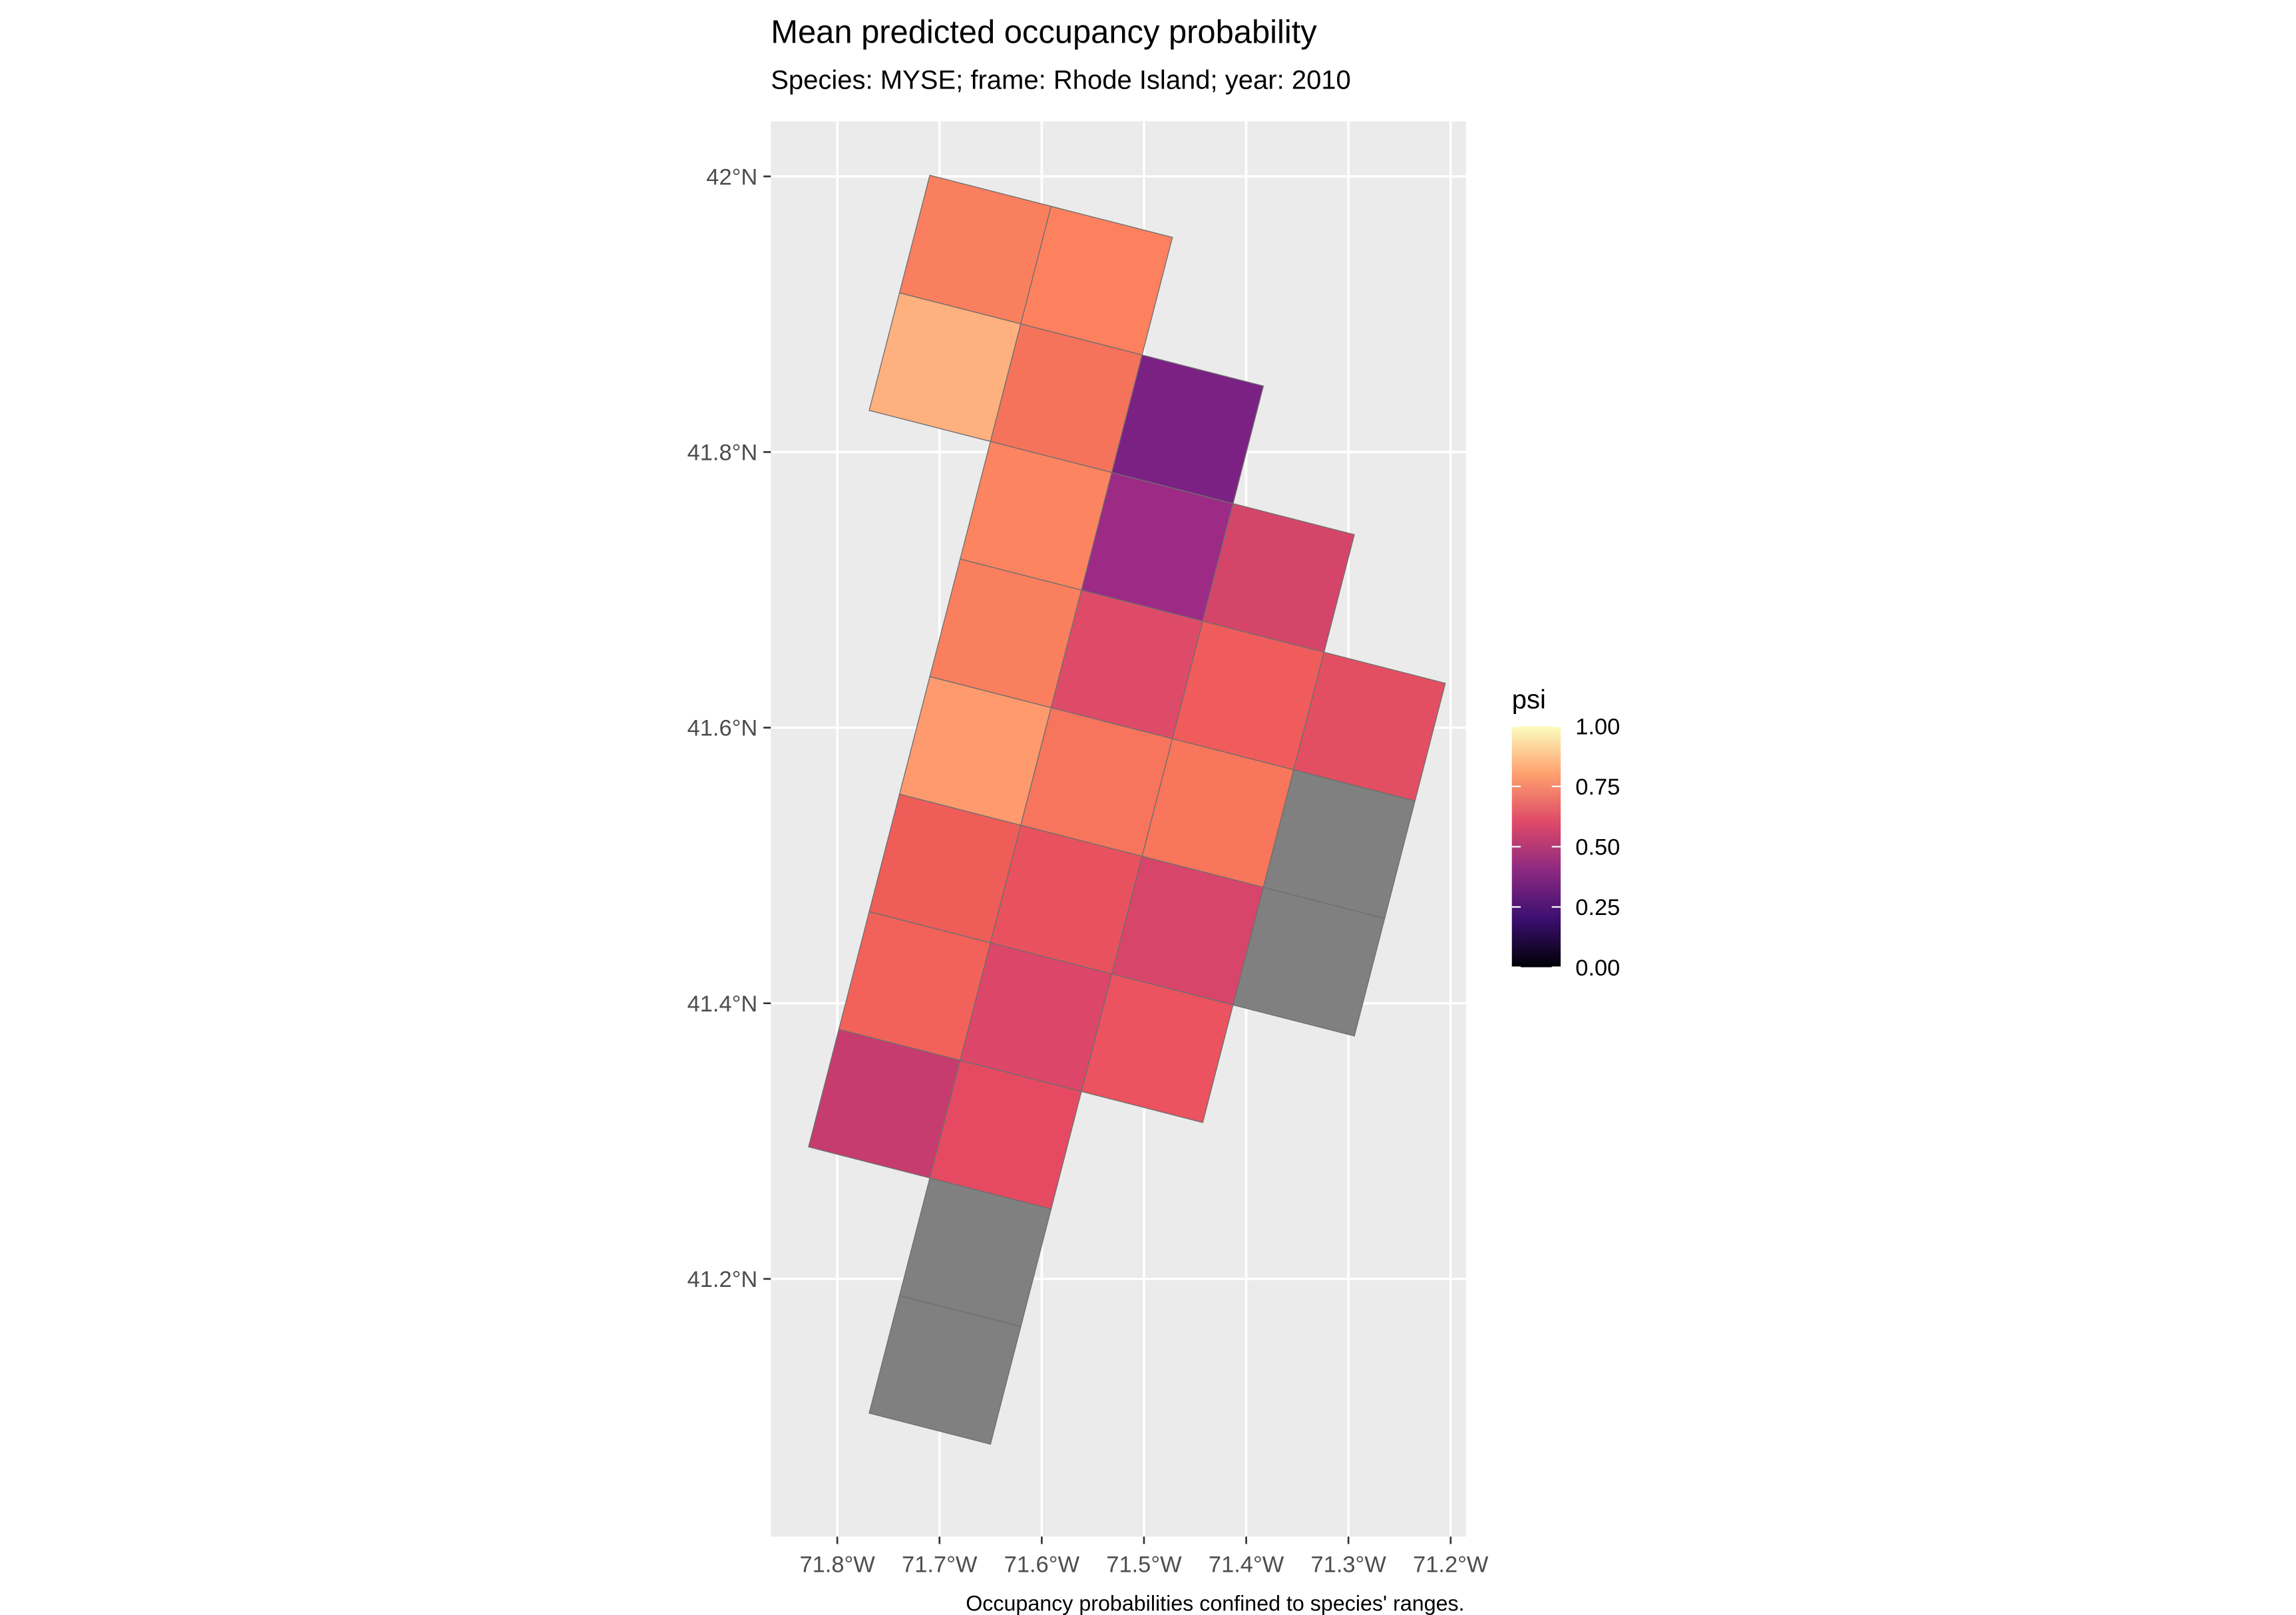  Describe the element at coordinates (1246, 1565) in the screenshot. I see `x-tick-label: 71.4°W` at that location.